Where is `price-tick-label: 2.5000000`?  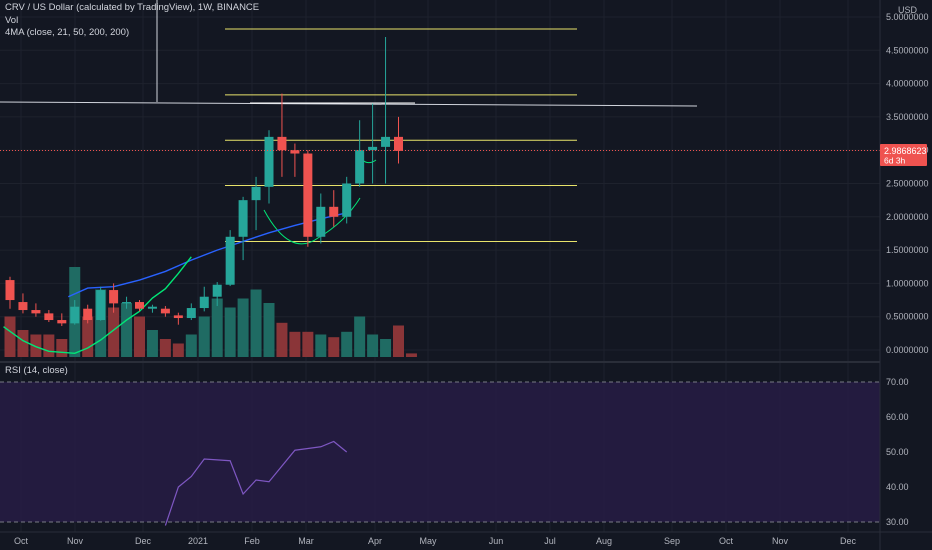 price-tick-label: 2.5000000 is located at coordinates (907, 184).